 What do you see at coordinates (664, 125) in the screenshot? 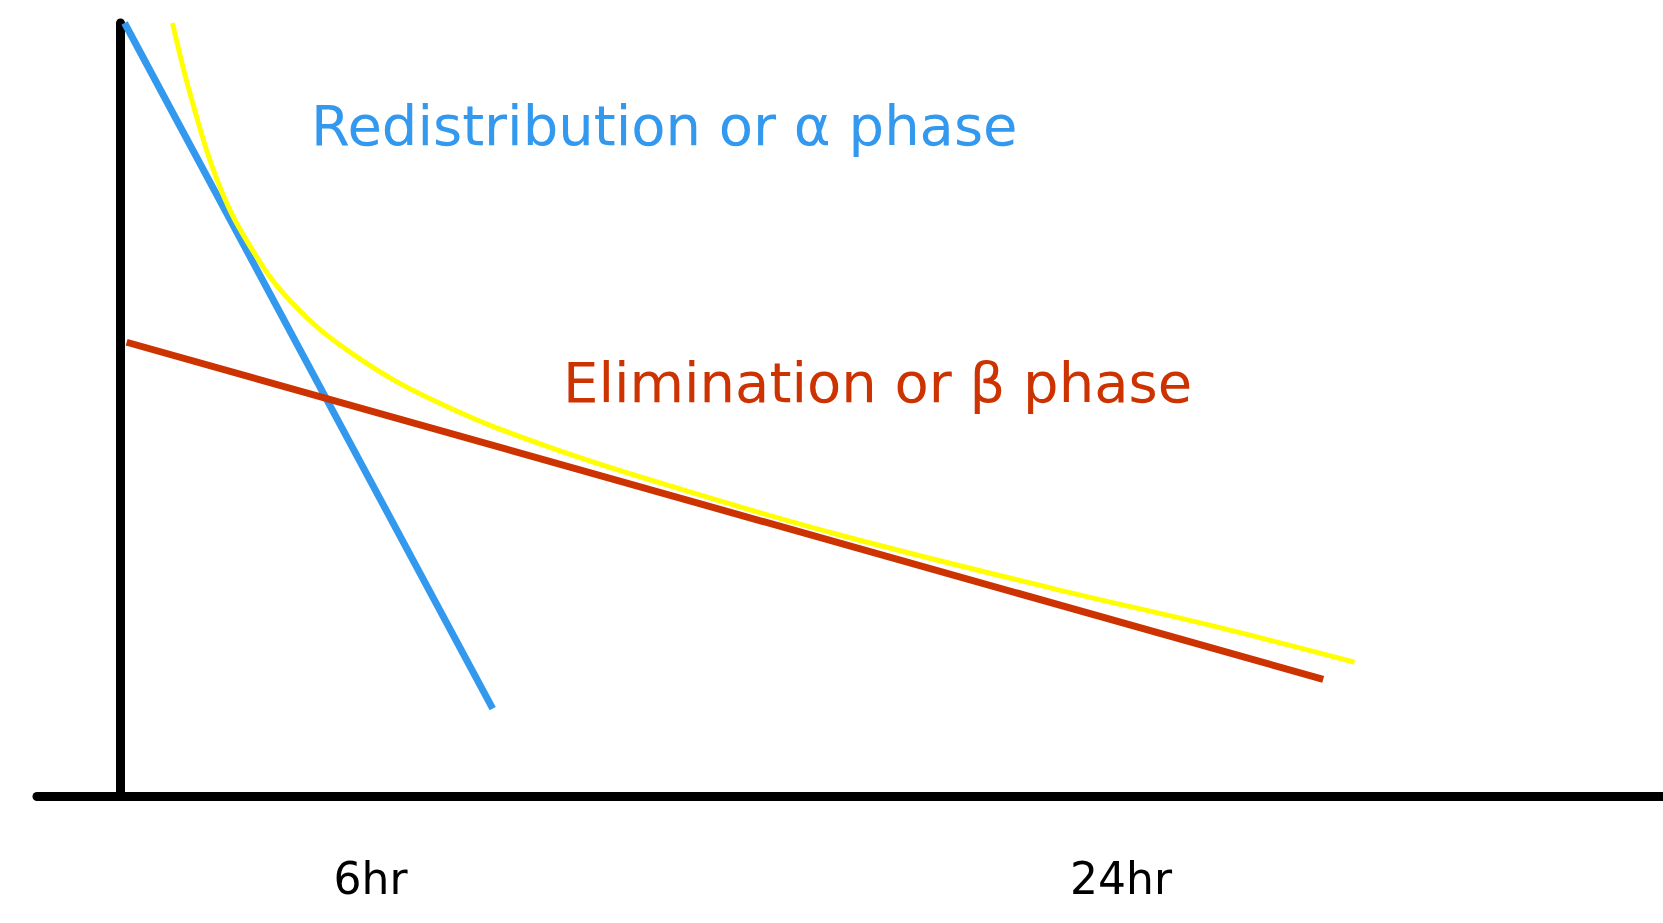
I see `series-label: Redistribution or α phase` at bounding box center [664, 125].